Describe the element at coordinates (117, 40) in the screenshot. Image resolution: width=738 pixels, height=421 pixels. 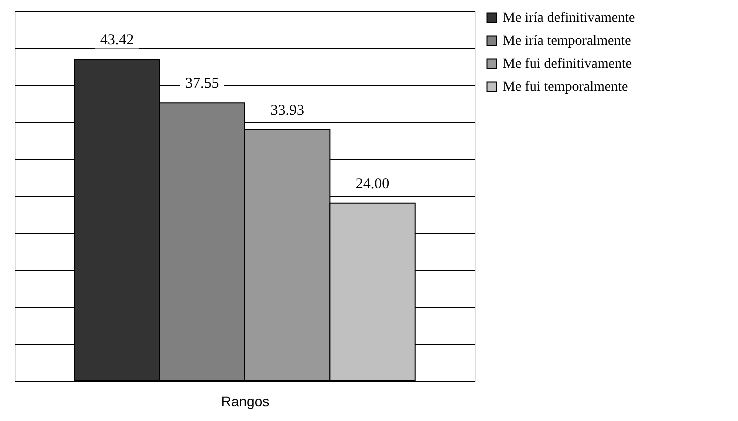
I see `data-label: 43.42` at that location.